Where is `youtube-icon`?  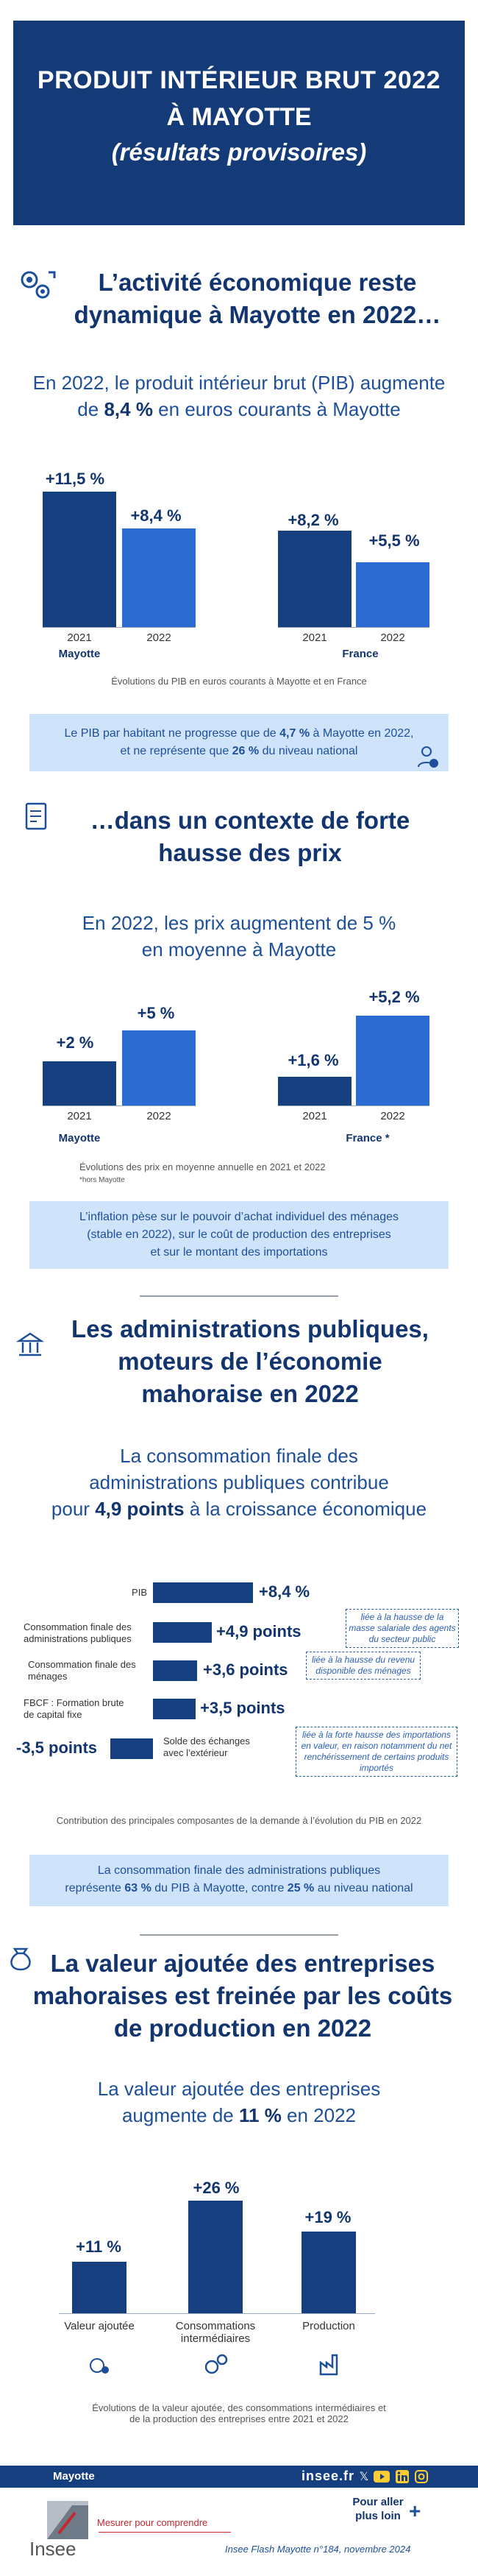 youtube-icon is located at coordinates (382, 2477).